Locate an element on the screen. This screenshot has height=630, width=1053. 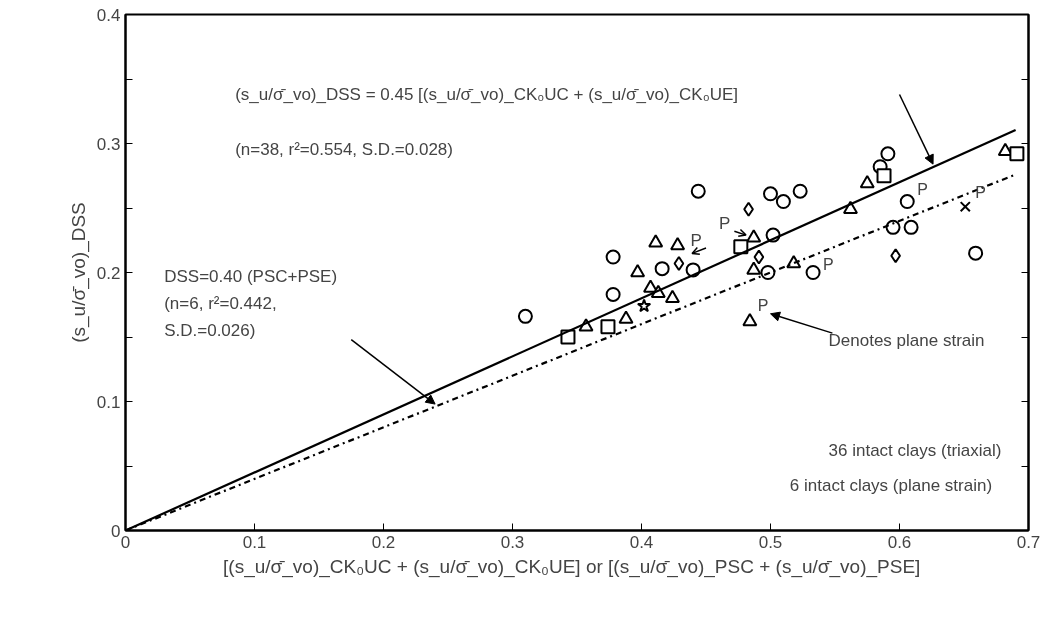
x-tick-label: 0.5 is located at coordinates (770, 542).